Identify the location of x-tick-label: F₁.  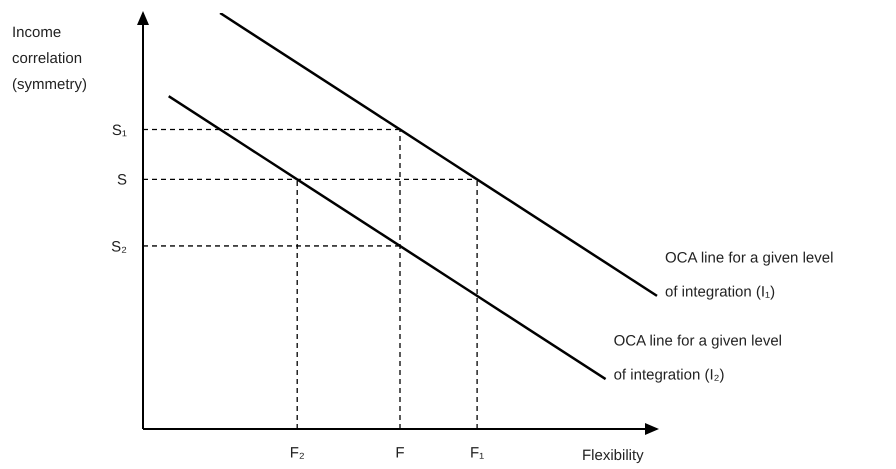
(477, 453).